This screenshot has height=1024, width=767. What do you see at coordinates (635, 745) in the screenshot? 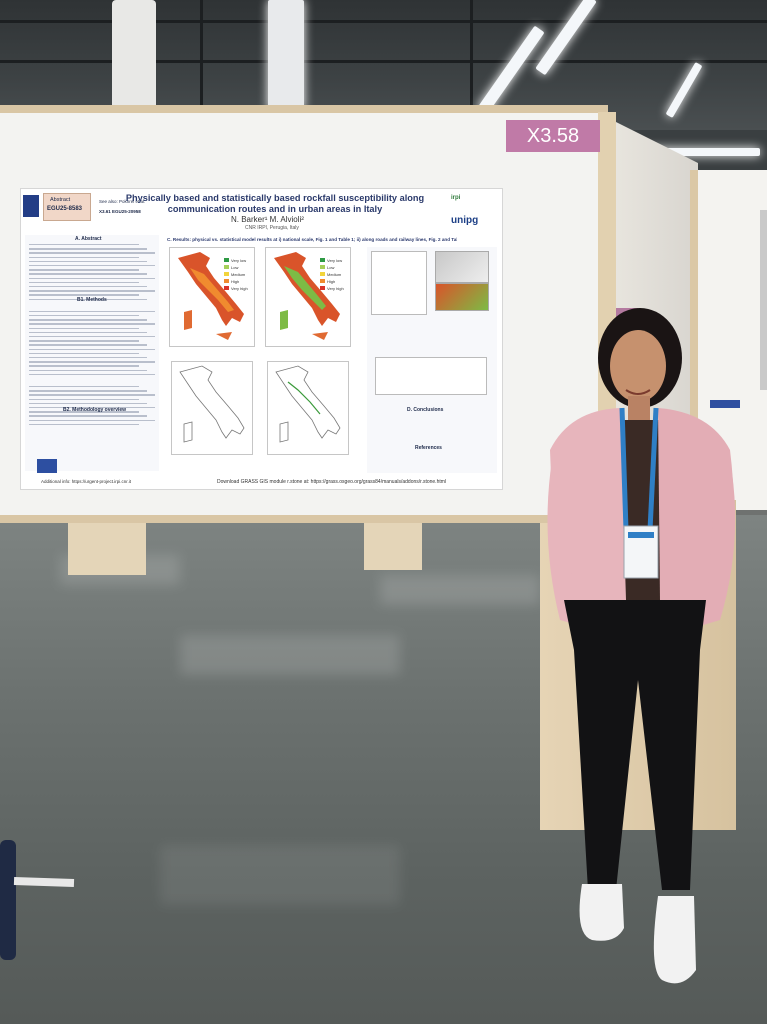
I see `trousers` at bounding box center [635, 745].